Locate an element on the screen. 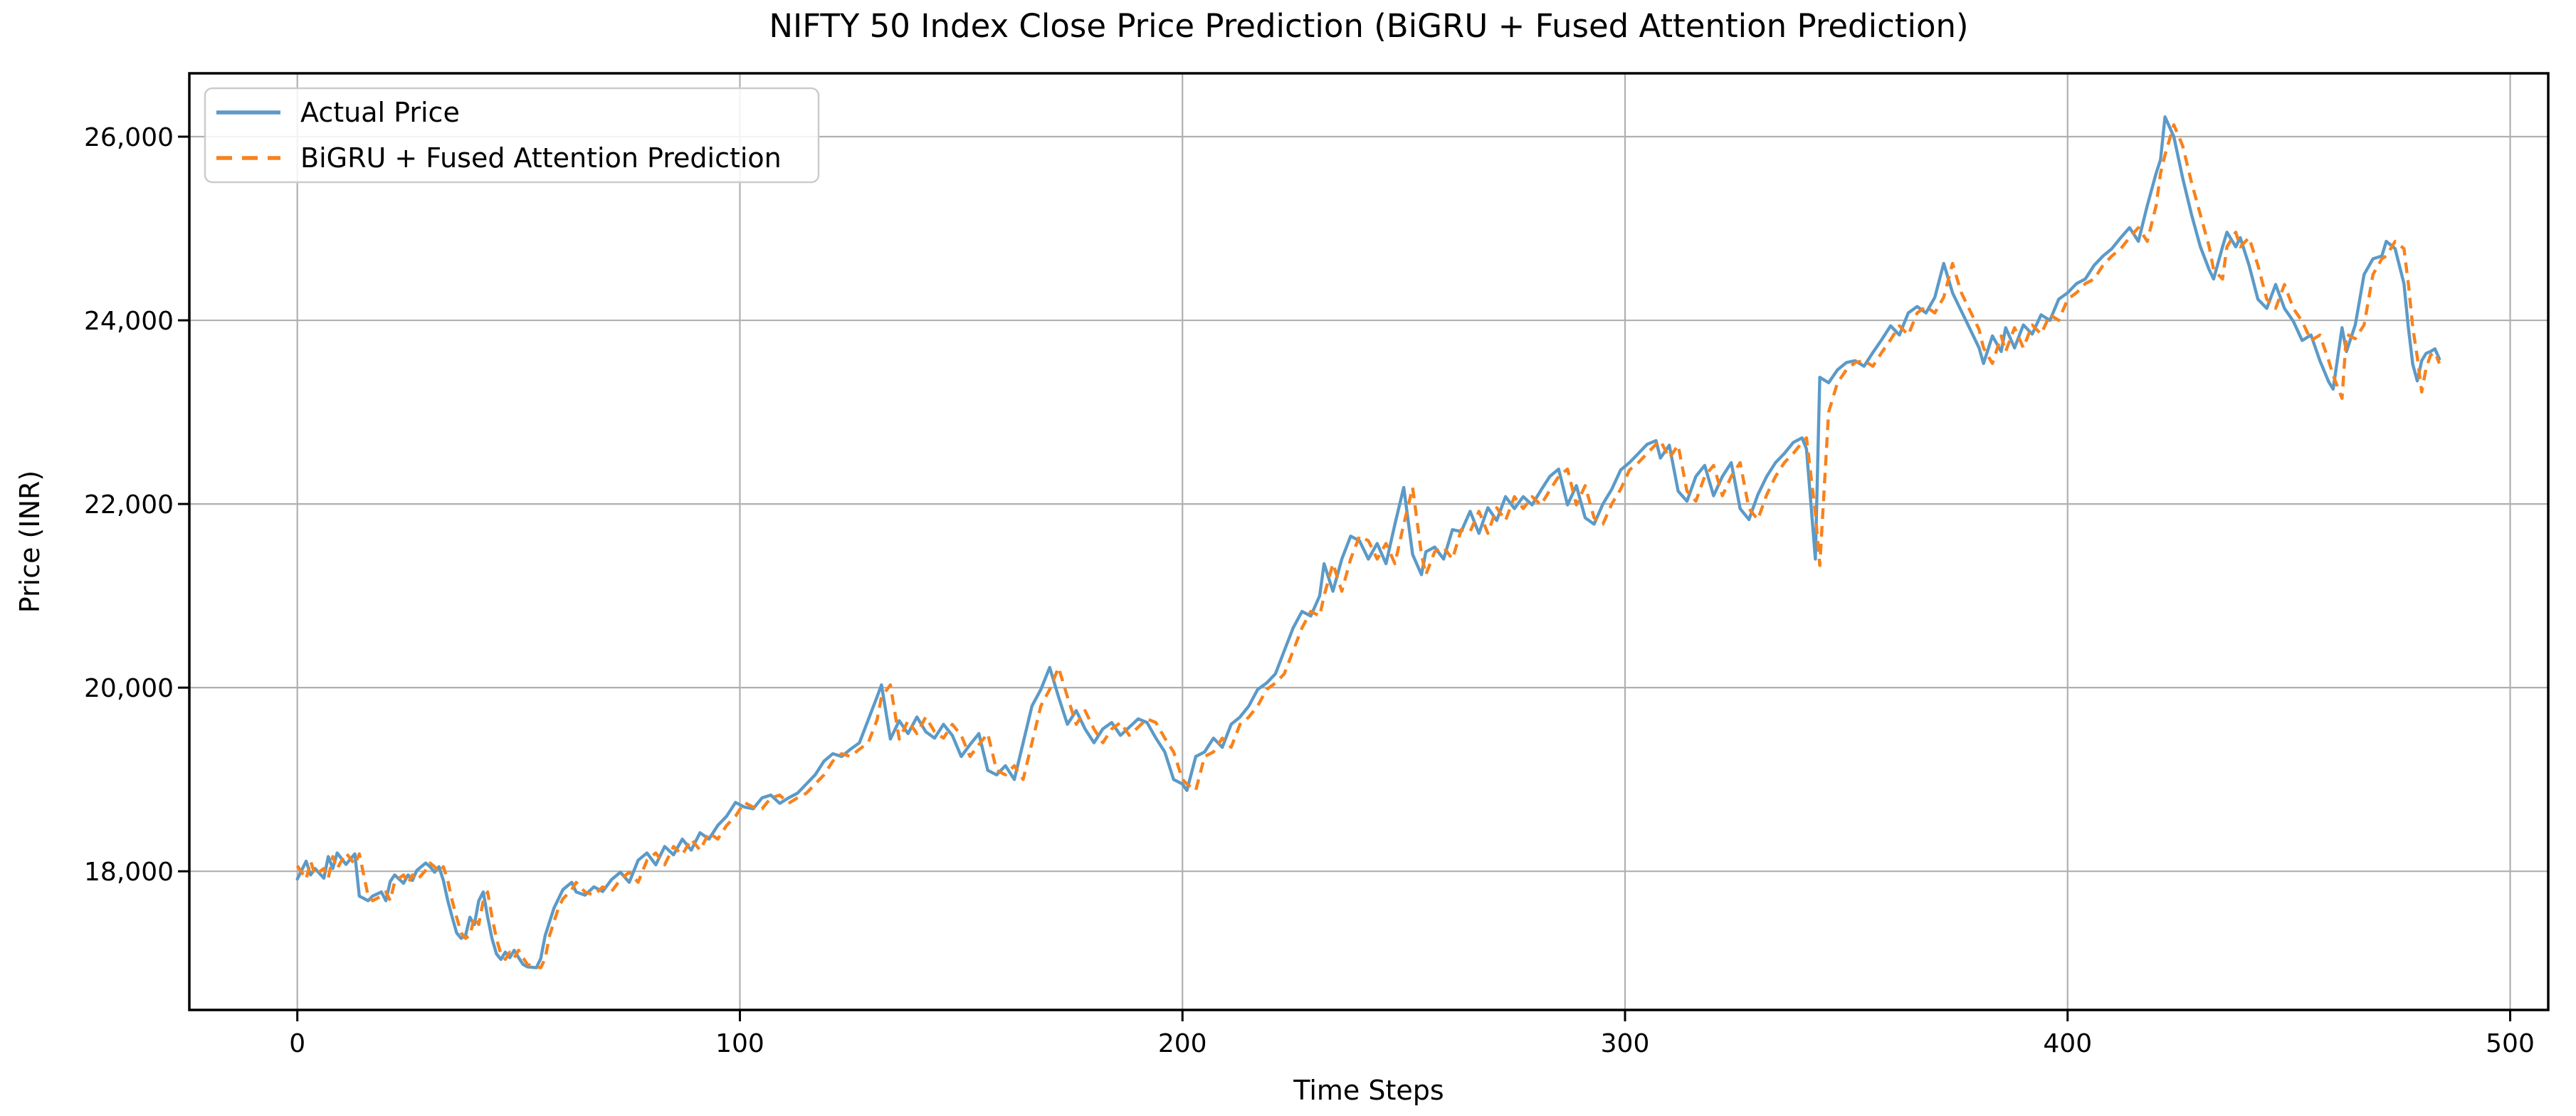 The height and width of the screenshot is (1116, 2576). legend-label-actual: Actual Price is located at coordinates (380, 112).